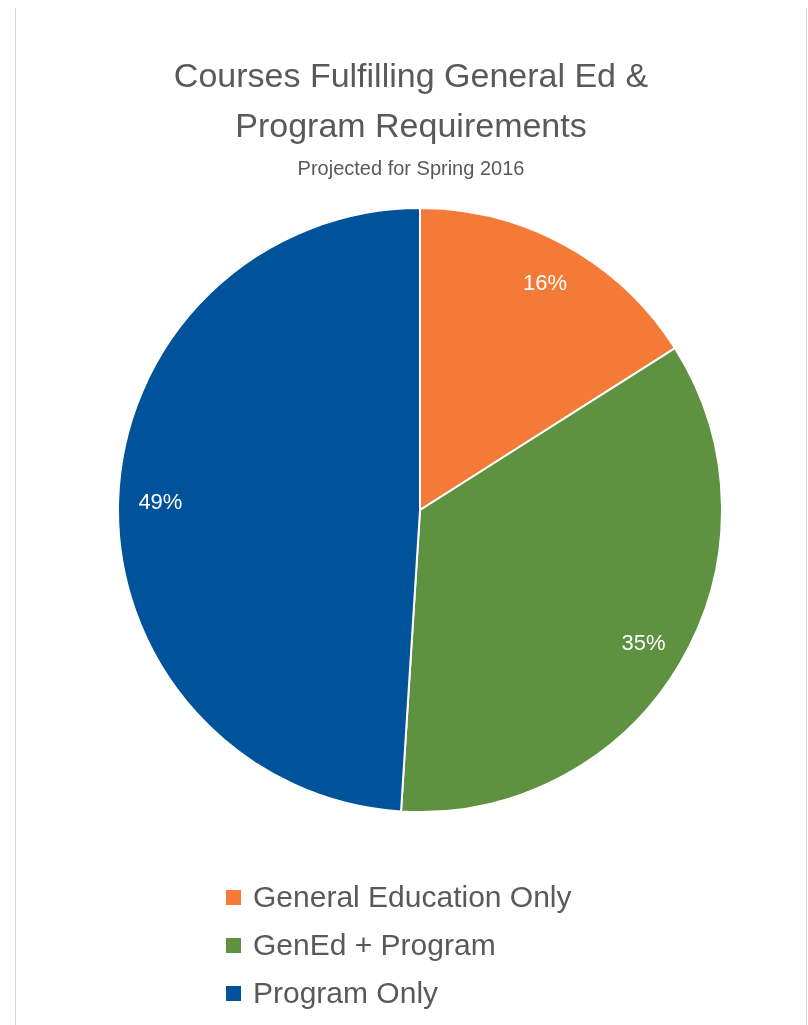 This screenshot has width=808, height=1025. Describe the element at coordinates (346, 993) in the screenshot. I see `legend-label: Program Only` at that location.